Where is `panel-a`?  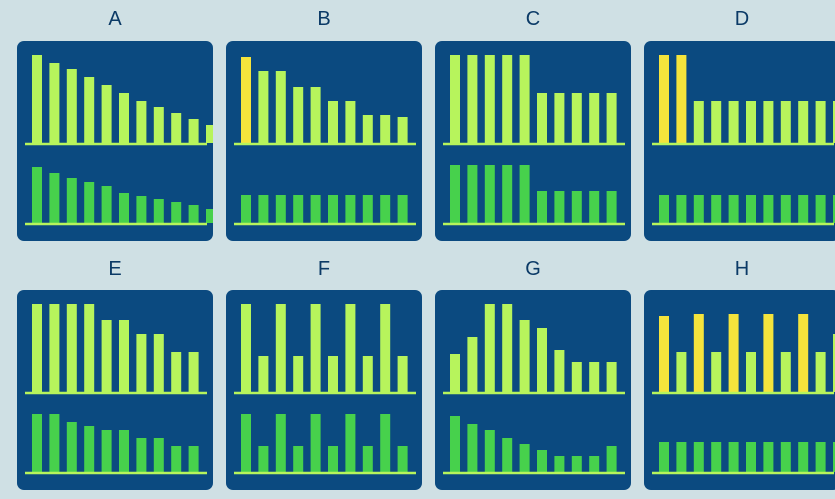
panel-a is located at coordinates (115, 141).